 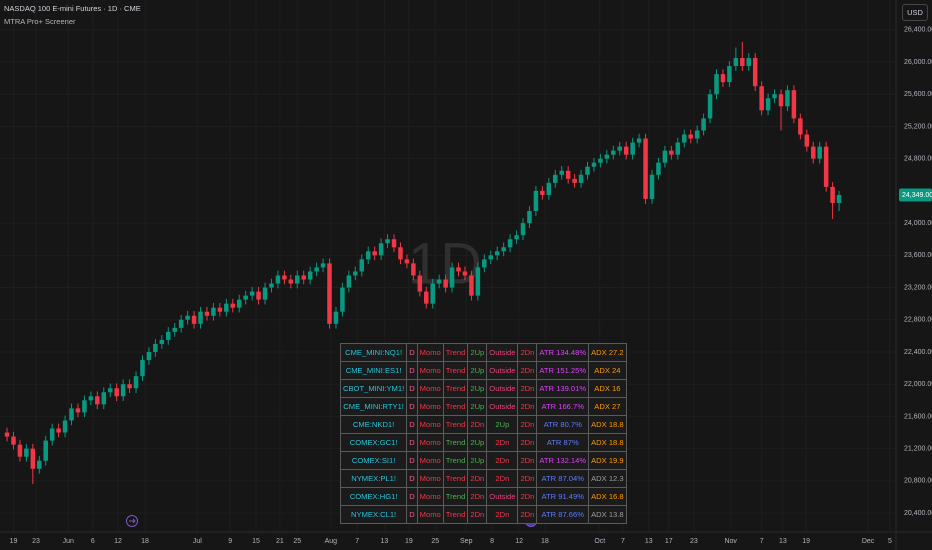 I want to click on screener-cell: Outside, so click(x=502, y=496).